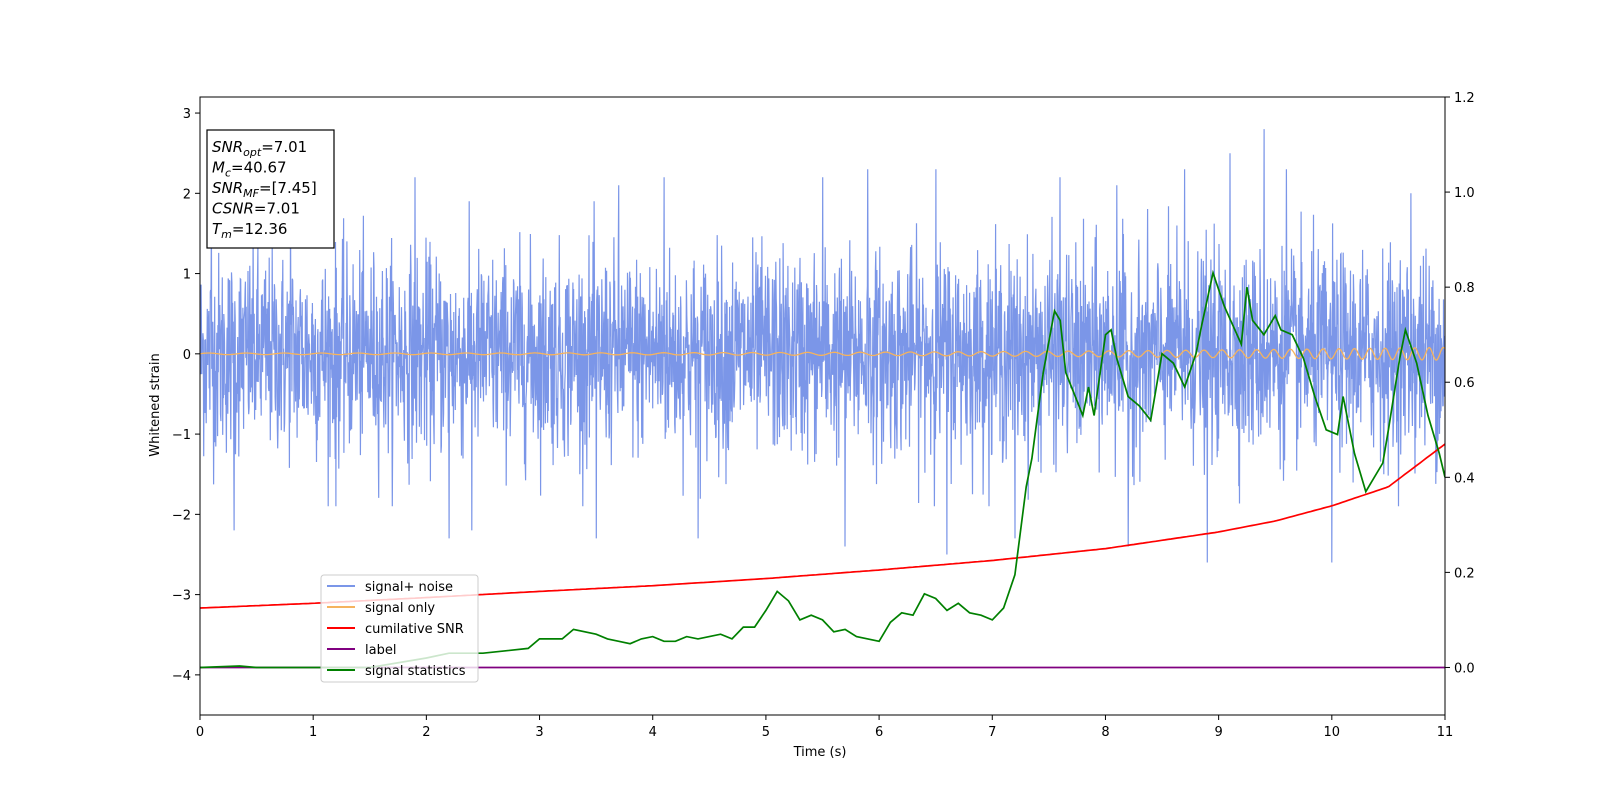  Describe the element at coordinates (409, 587) in the screenshot. I see `legend-label: signal+ noise` at that location.